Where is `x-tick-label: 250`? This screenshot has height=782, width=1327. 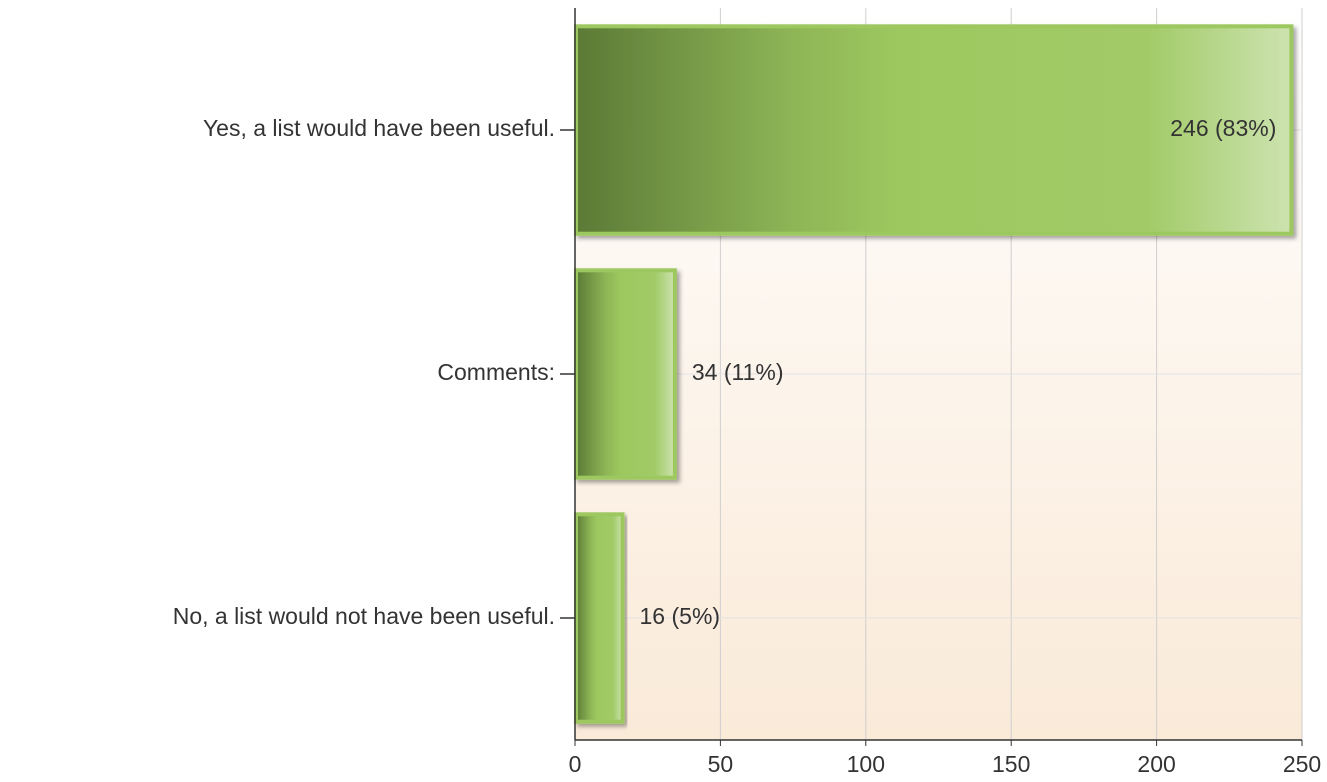
x-tick-label: 250 is located at coordinates (1302, 764).